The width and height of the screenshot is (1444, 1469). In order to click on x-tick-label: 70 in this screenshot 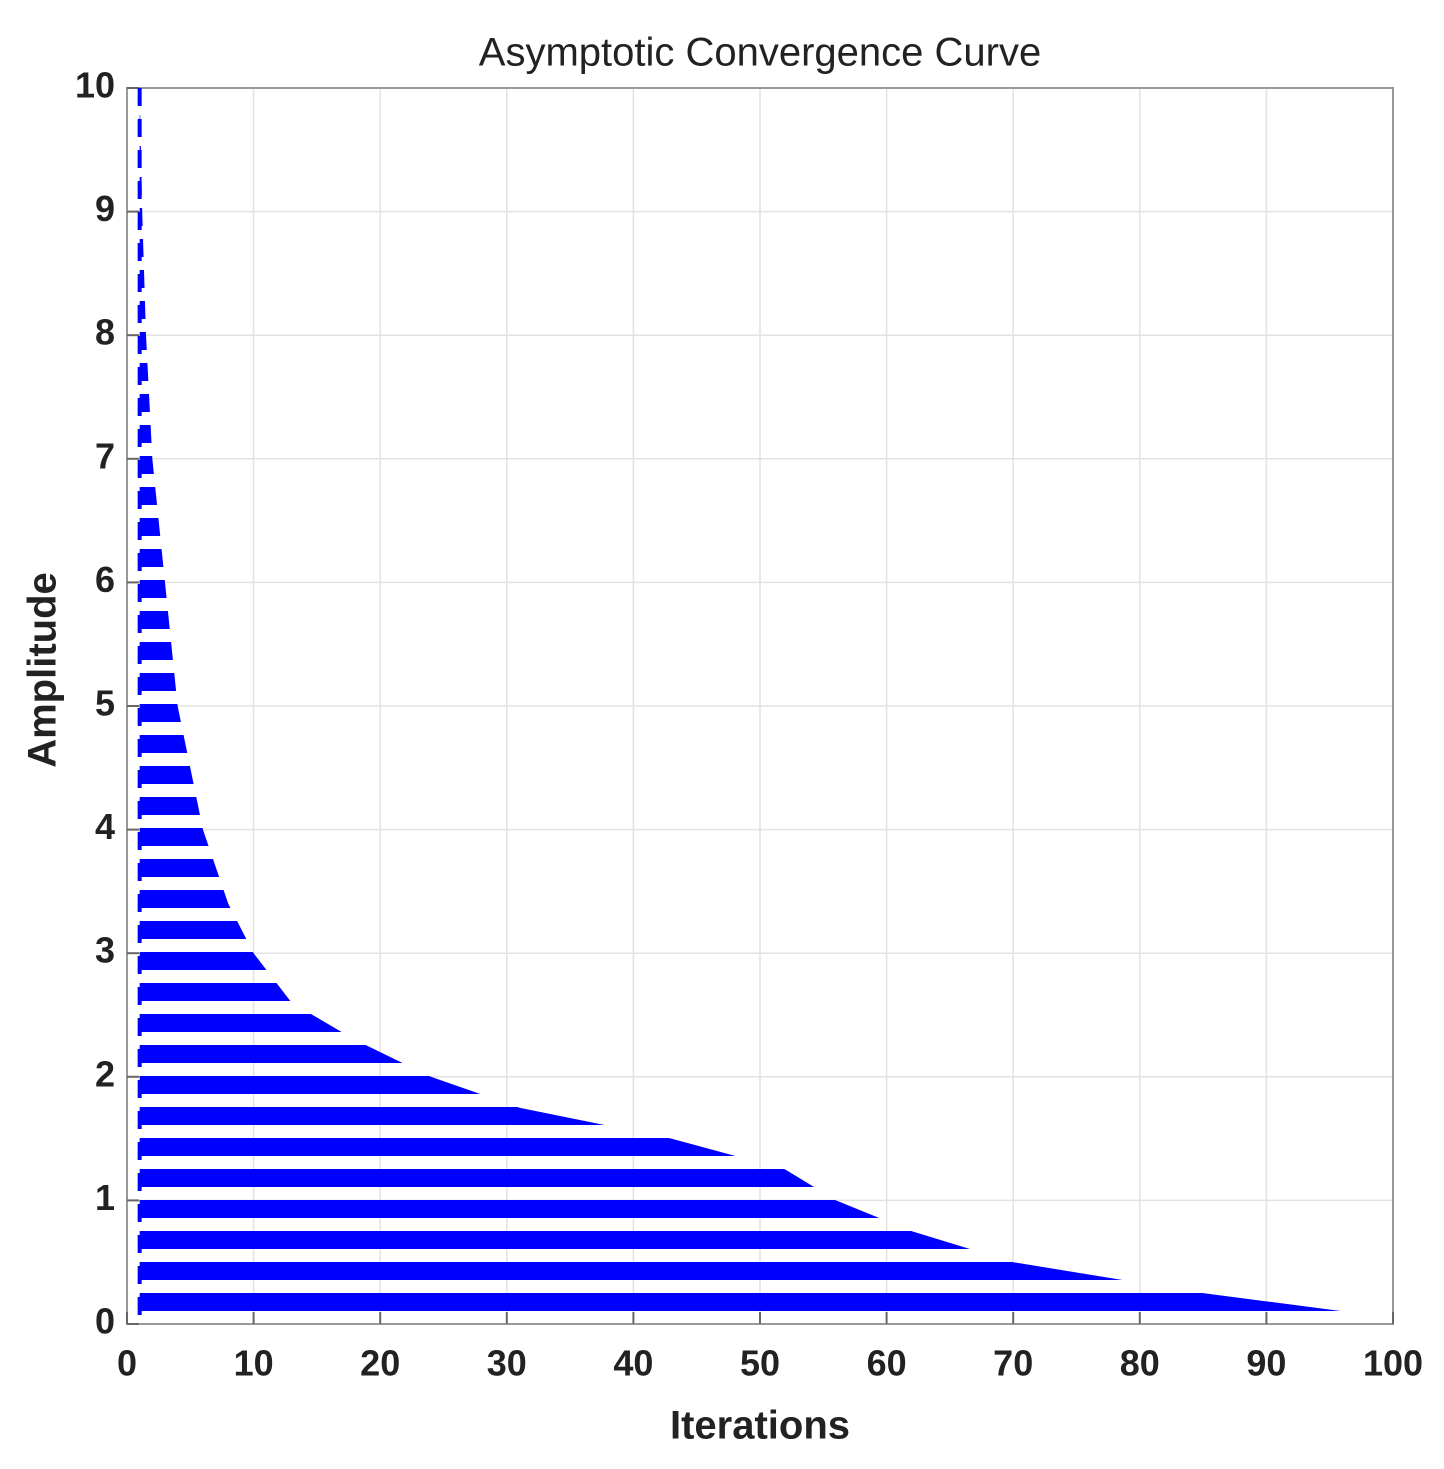, I will do `click(1013, 1363)`.